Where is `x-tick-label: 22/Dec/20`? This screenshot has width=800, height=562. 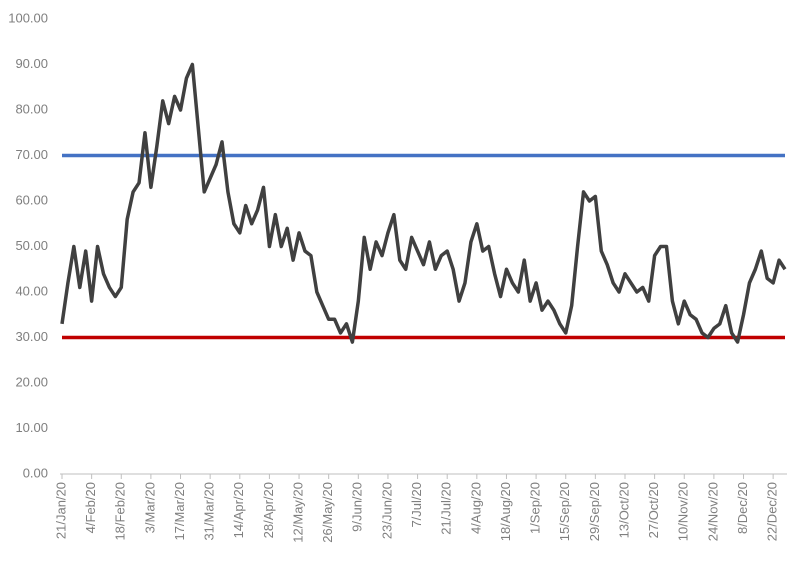 x-tick-label: 22/Dec/20 is located at coordinates (772, 511).